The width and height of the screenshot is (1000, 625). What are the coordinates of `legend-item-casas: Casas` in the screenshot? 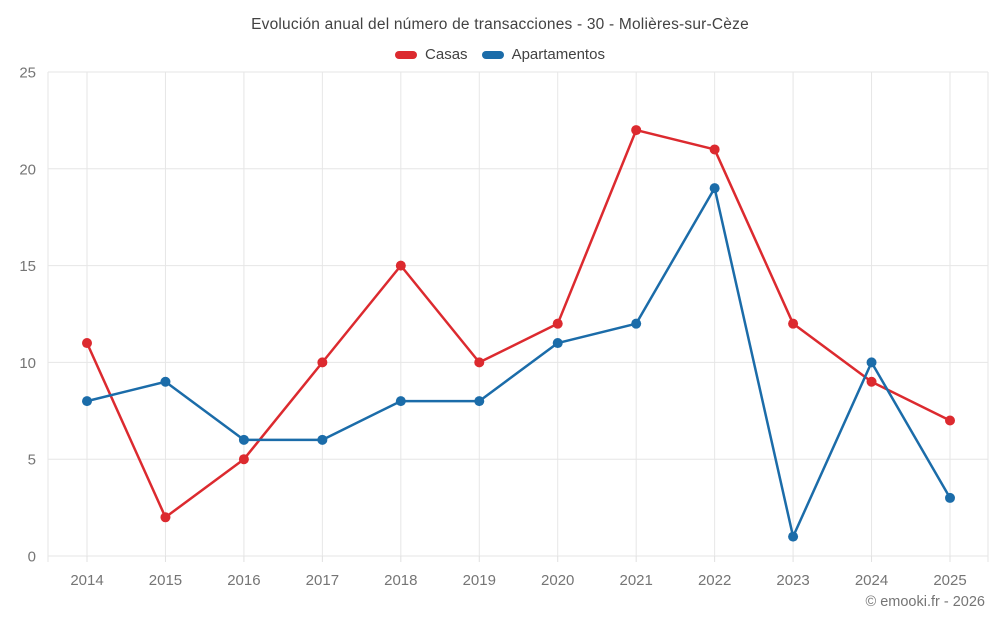 It's located at (431, 54).